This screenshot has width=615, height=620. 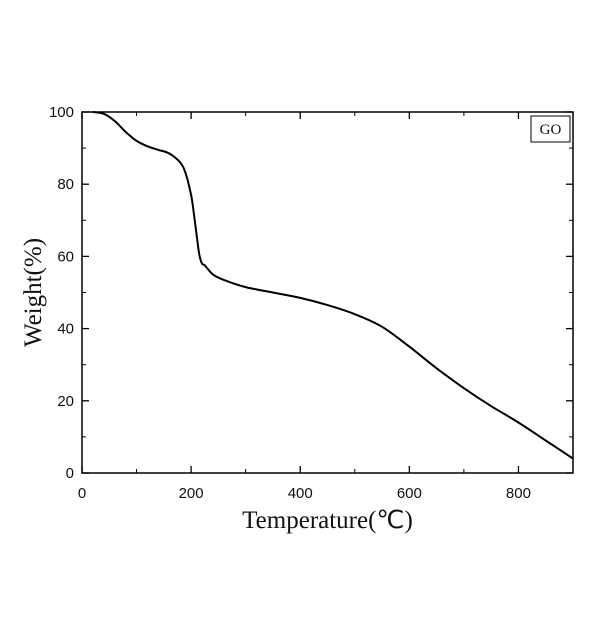 What do you see at coordinates (300, 493) in the screenshot?
I see `x-tick-label: 400` at bounding box center [300, 493].